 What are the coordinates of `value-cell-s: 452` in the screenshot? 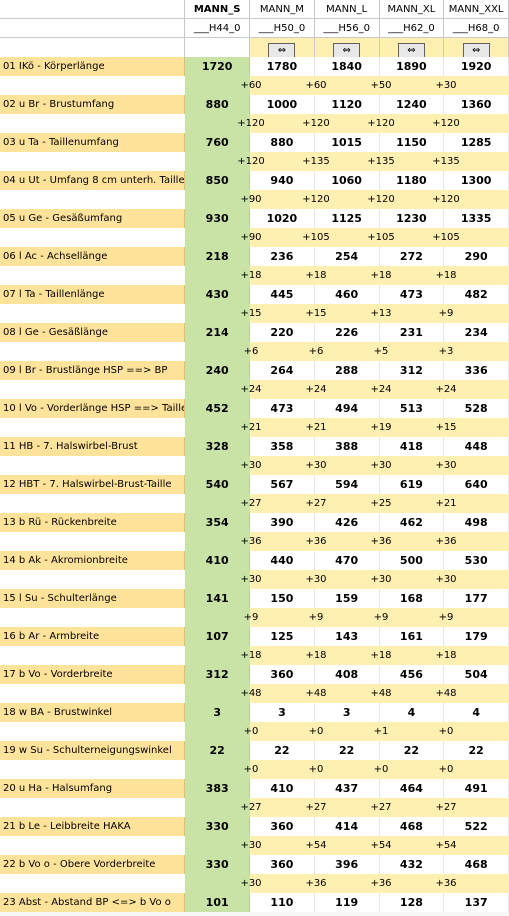 It's located at (218, 408).